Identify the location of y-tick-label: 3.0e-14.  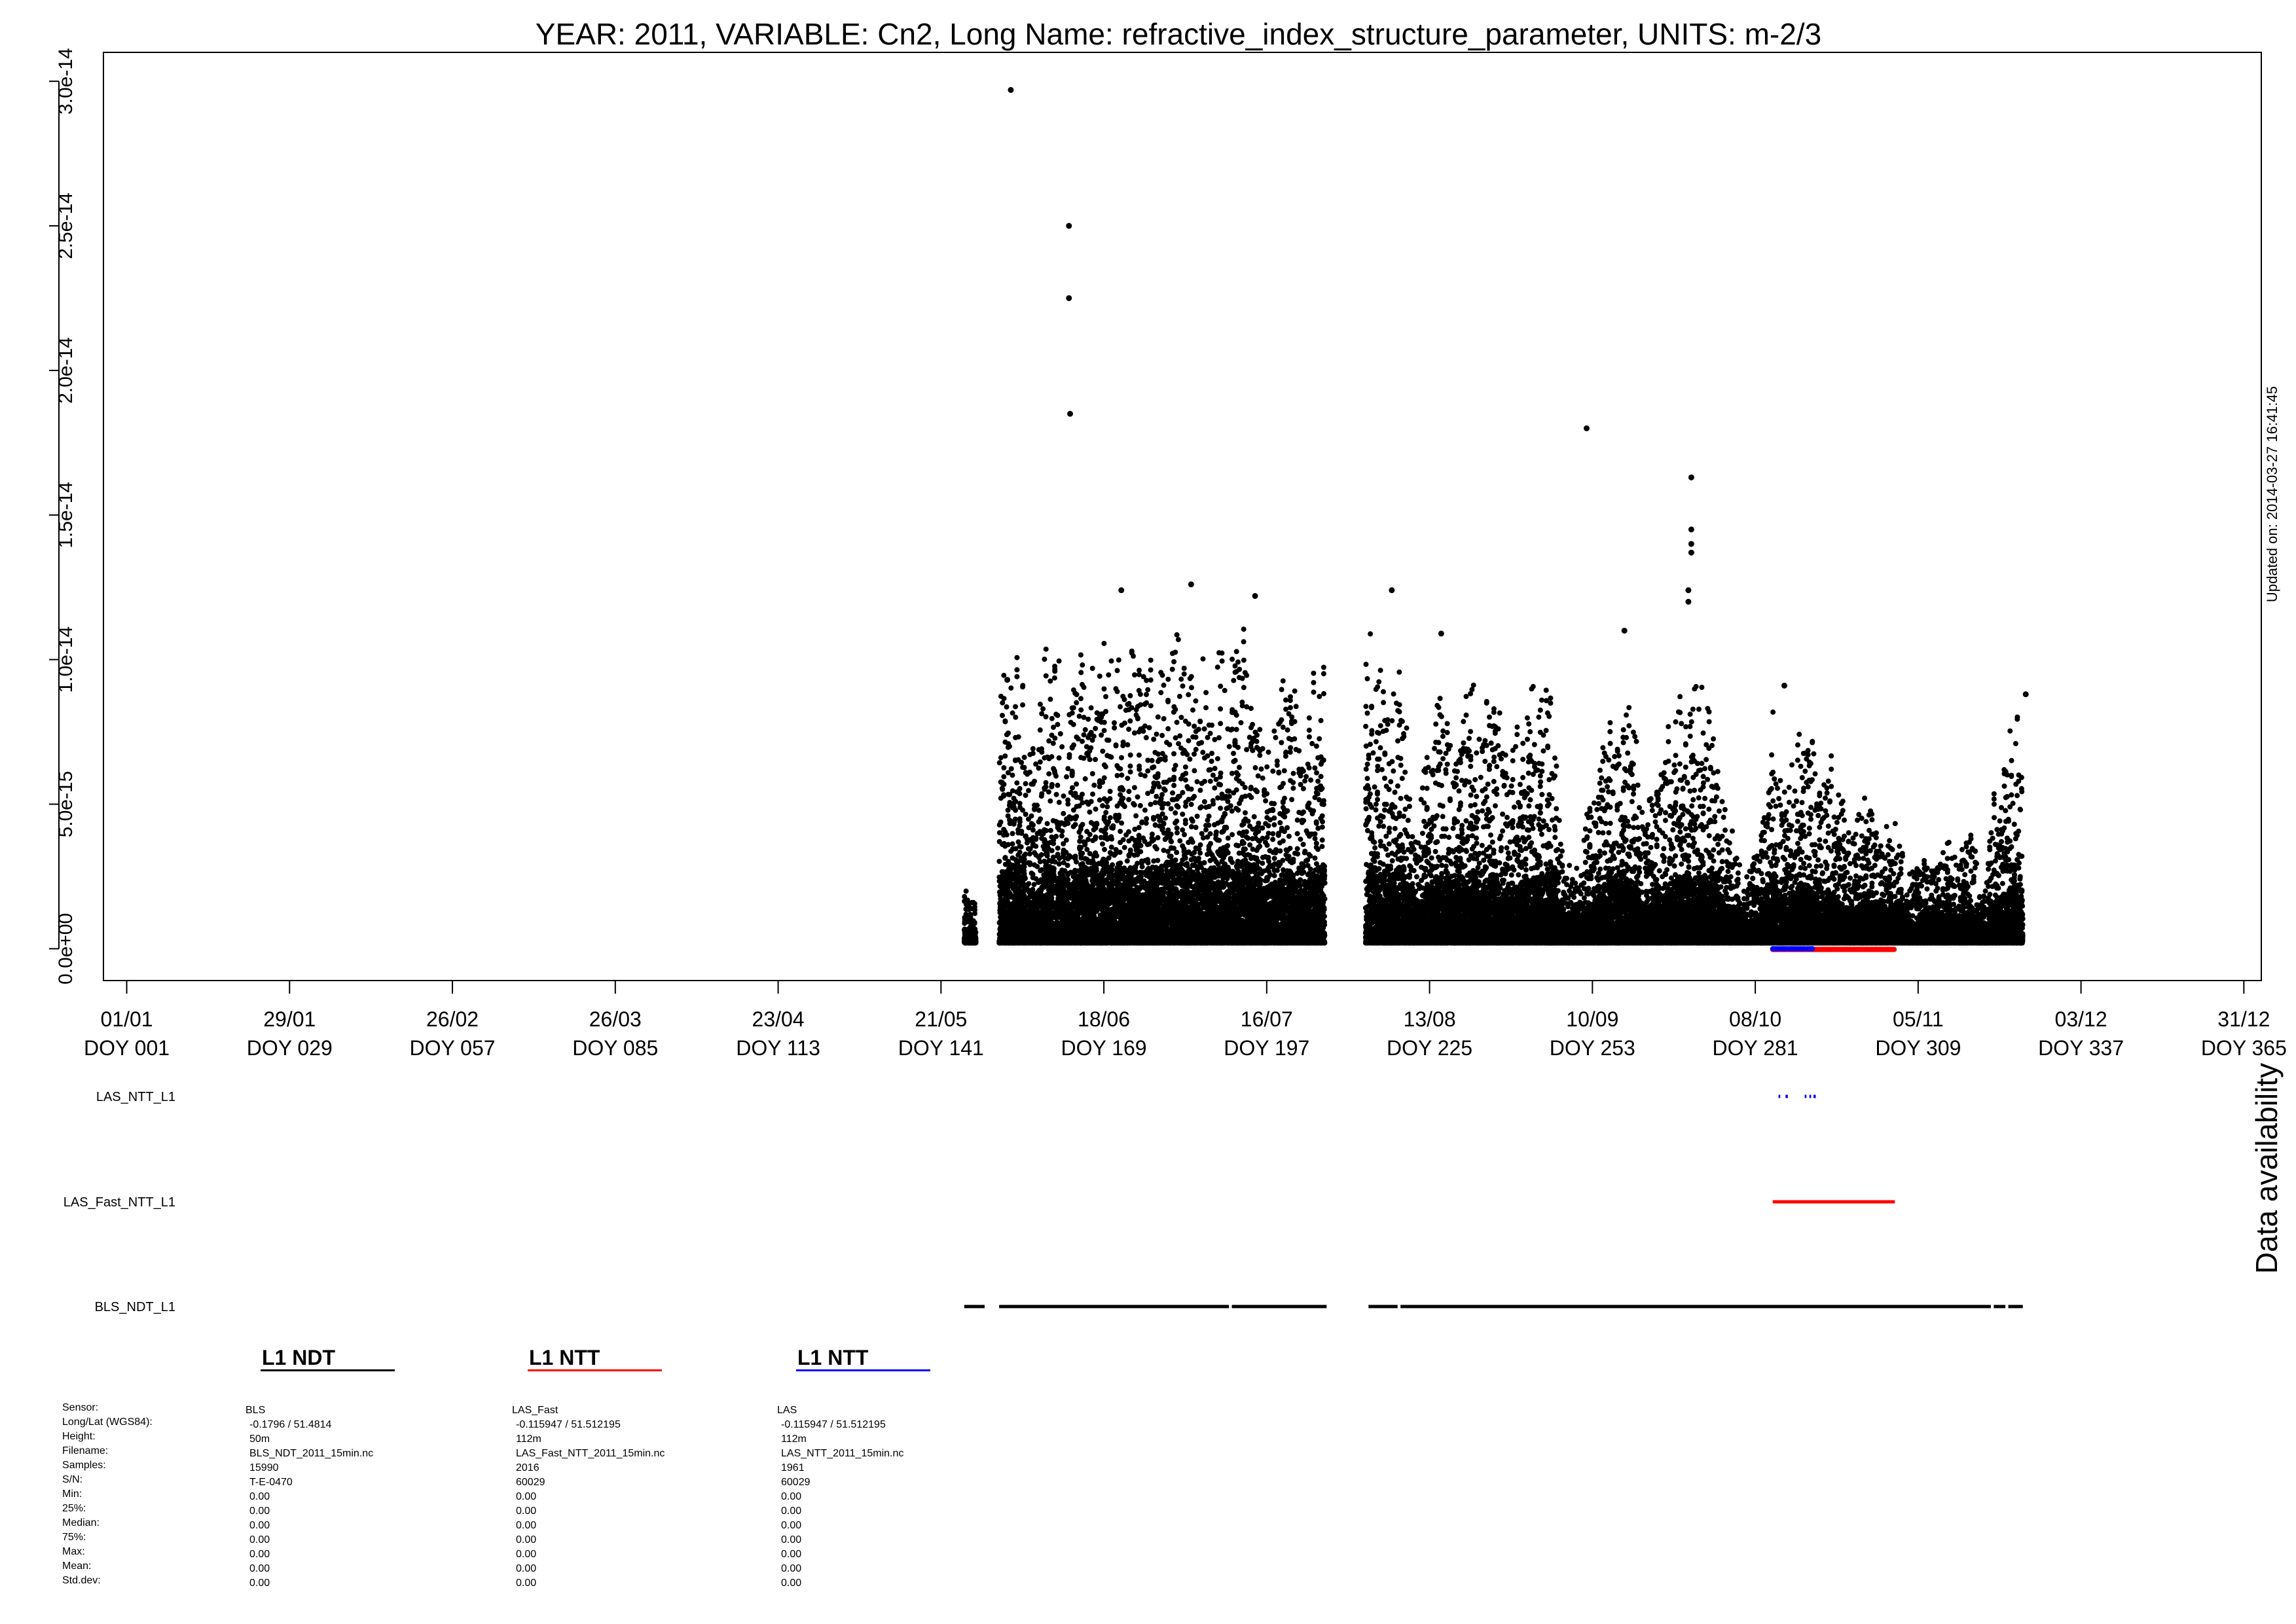
(66, 81).